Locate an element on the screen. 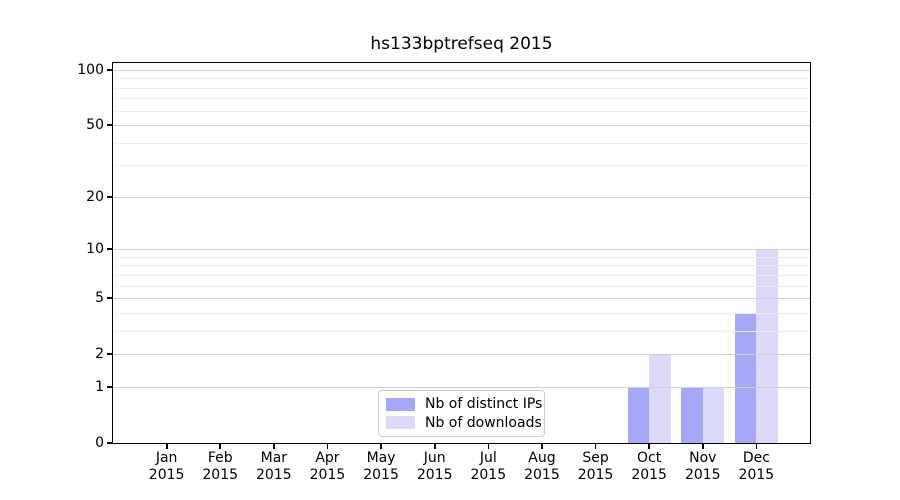  y-tick-label: 2 is located at coordinates (99, 354).